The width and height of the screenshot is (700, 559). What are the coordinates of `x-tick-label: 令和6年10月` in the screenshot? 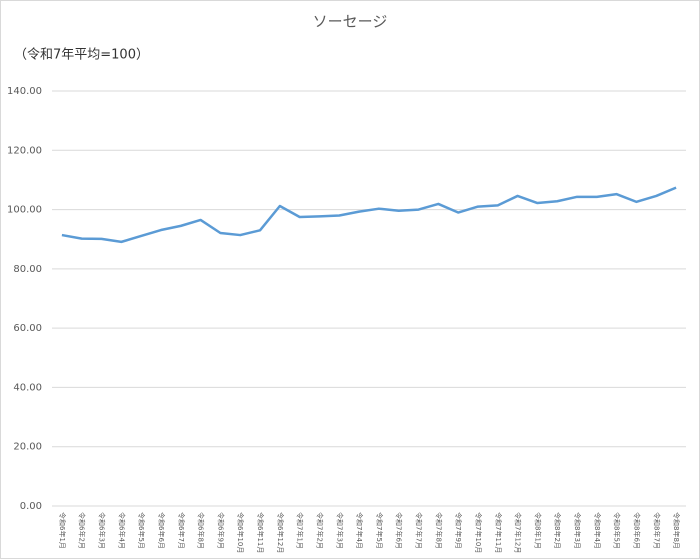 It's located at (240, 532).